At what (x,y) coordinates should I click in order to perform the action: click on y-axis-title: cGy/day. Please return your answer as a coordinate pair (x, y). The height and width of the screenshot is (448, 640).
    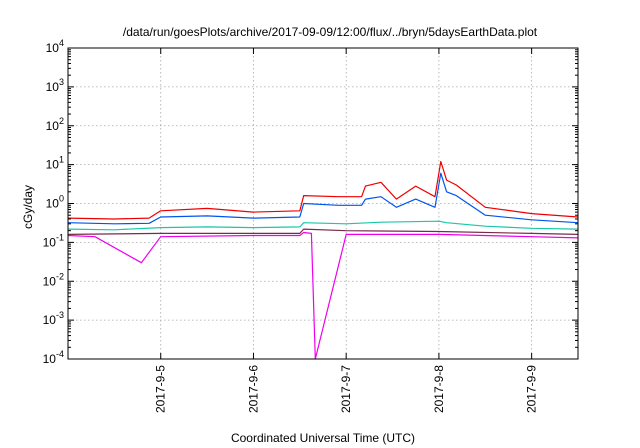
    Looking at the image, I should click on (28, 207).